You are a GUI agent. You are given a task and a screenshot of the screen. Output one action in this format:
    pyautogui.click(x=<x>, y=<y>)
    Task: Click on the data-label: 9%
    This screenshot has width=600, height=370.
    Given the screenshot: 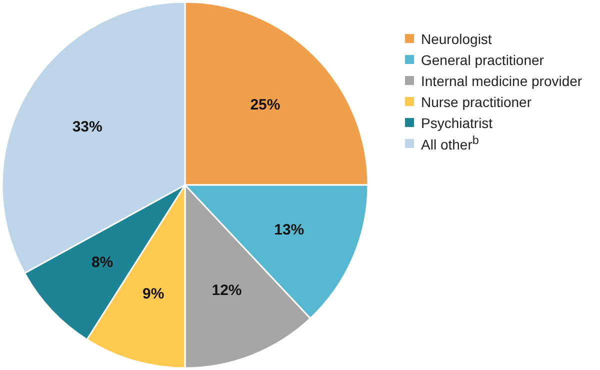 What is the action you would take?
    pyautogui.click(x=153, y=293)
    